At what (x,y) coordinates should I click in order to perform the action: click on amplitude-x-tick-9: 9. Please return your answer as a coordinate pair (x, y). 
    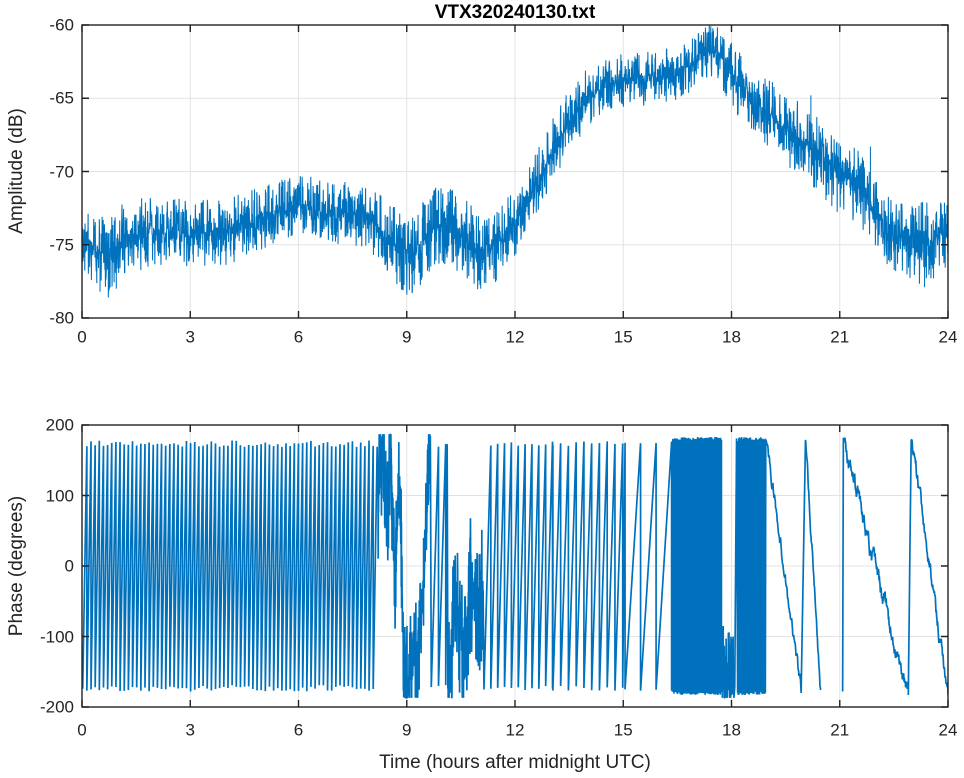
    Looking at the image, I should click on (407, 337).